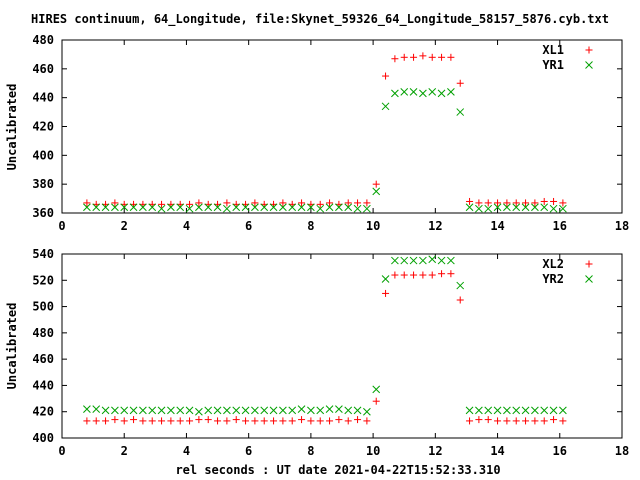 The width and height of the screenshot is (640, 480). What do you see at coordinates (373, 226) in the screenshot?
I see `x-tick-label: 10` at bounding box center [373, 226].